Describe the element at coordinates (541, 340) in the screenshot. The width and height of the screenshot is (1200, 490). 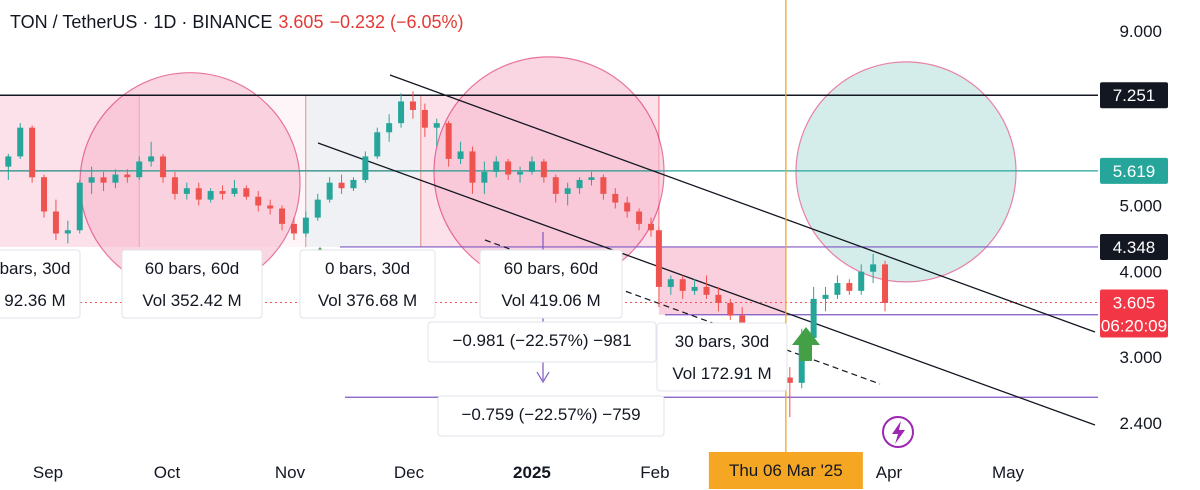
I see `measure-box-1-text: −0.981 (−22.57%) −981` at that location.